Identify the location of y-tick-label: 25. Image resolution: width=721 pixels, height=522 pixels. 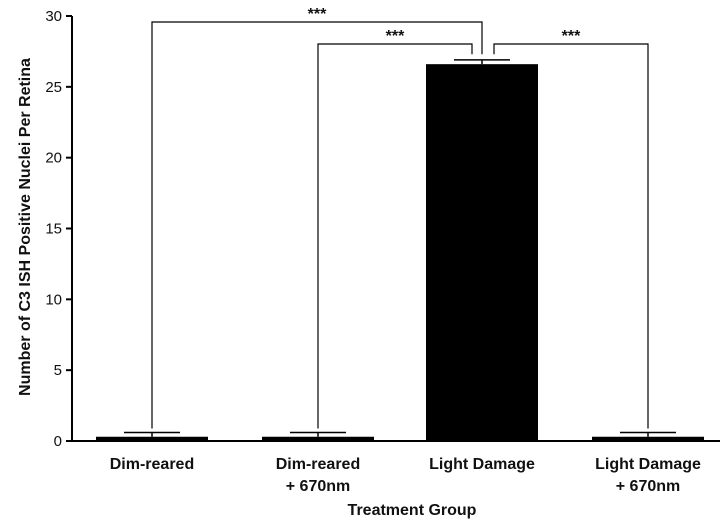
(53, 87).